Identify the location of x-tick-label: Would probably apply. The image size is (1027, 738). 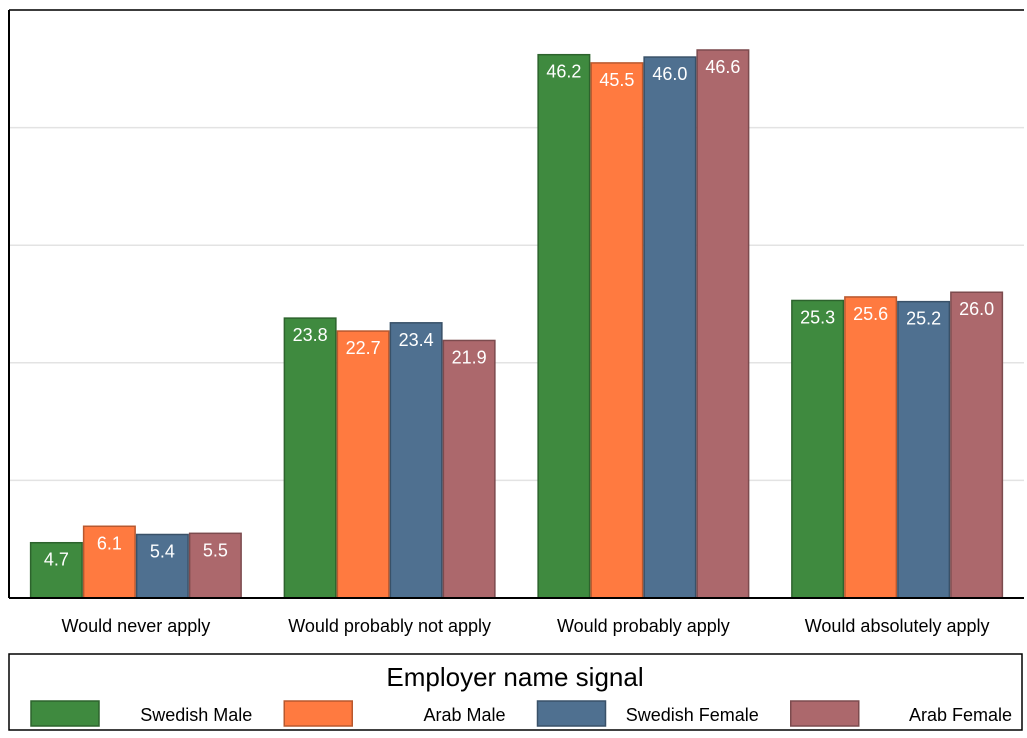
(643, 626).